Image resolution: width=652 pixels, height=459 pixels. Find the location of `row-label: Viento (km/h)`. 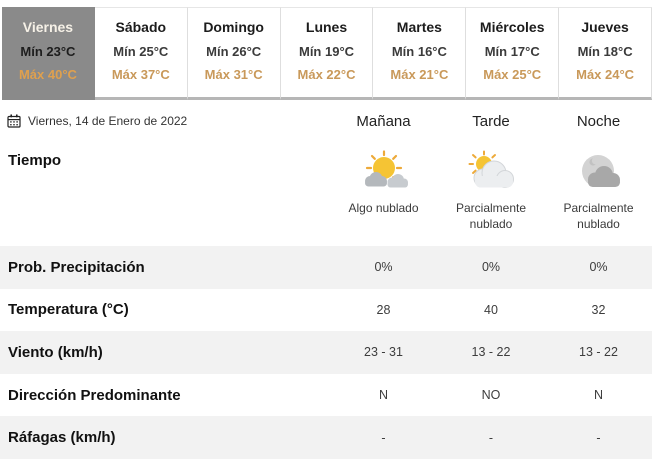

row-label: Viento (km/h) is located at coordinates (55, 352).